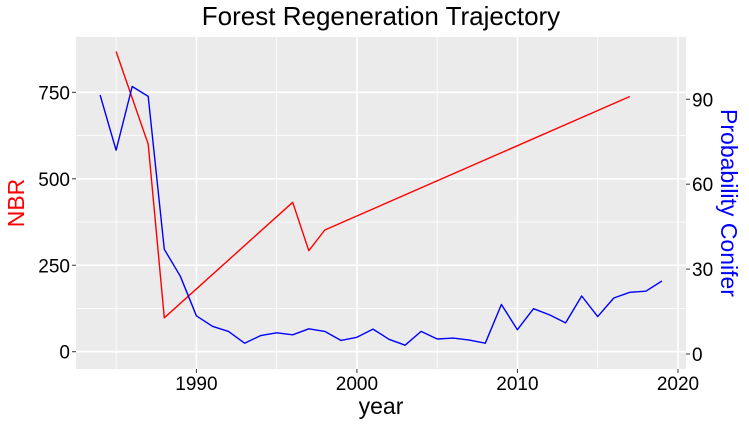 Image resolution: width=749 pixels, height=427 pixels. Describe the element at coordinates (729, 203) in the screenshot. I see `y-axis-right-title: Probability Conifer` at that location.